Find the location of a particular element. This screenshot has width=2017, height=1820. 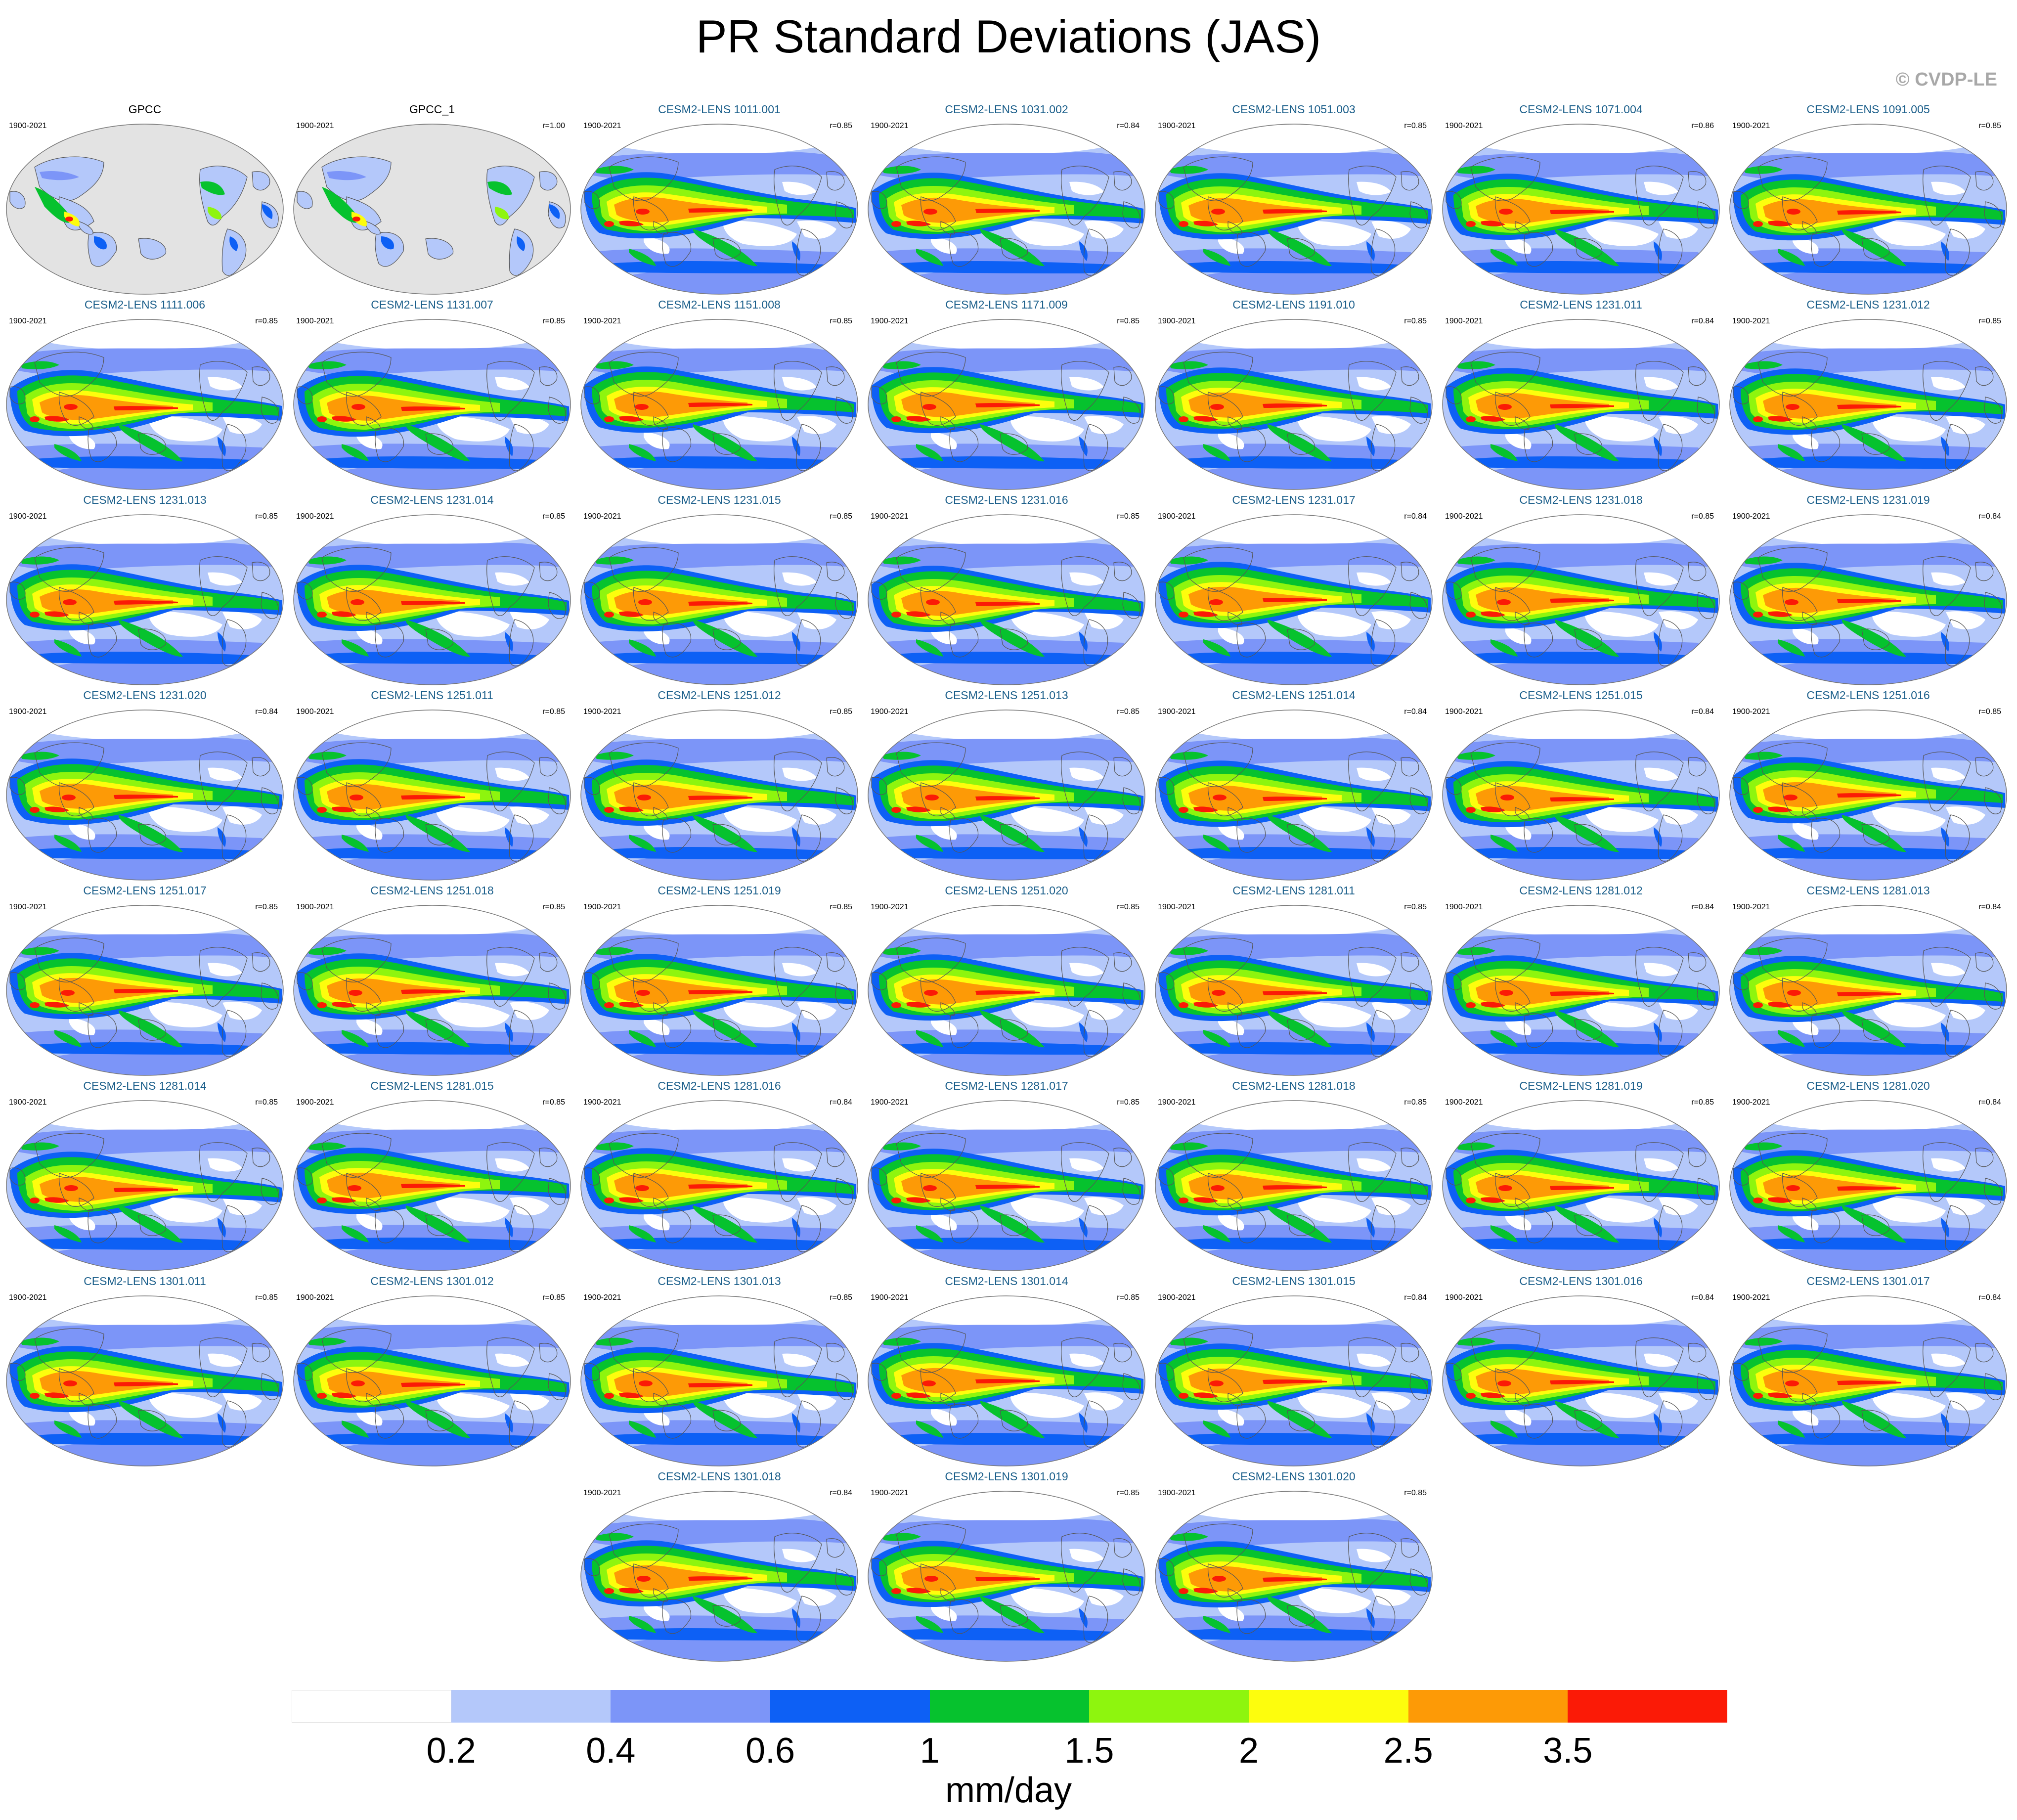

panel-title: CESM2-LENS 1281.015 is located at coordinates (432, 1085).